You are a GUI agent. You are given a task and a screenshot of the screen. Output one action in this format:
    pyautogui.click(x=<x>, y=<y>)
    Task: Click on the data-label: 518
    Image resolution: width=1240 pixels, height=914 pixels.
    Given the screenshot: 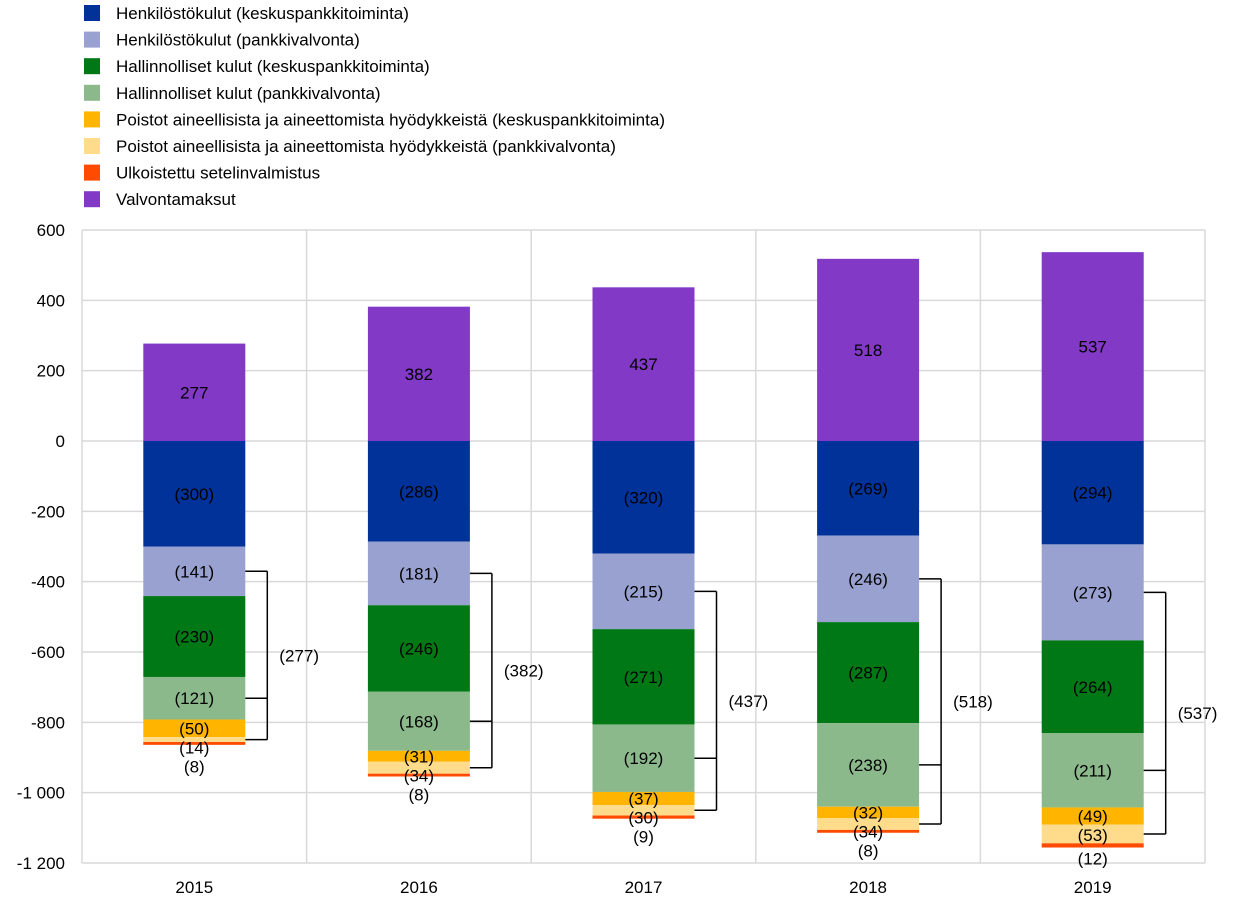 What is the action you would take?
    pyautogui.click(x=868, y=350)
    